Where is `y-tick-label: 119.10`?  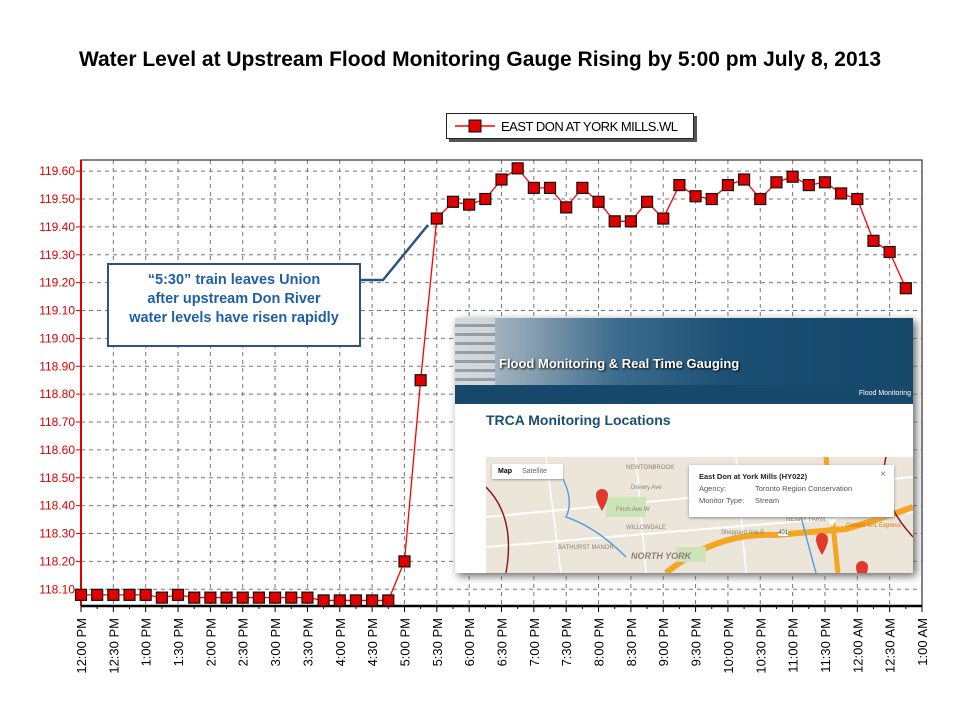
y-tick-label: 119.10 is located at coordinates (57, 311).